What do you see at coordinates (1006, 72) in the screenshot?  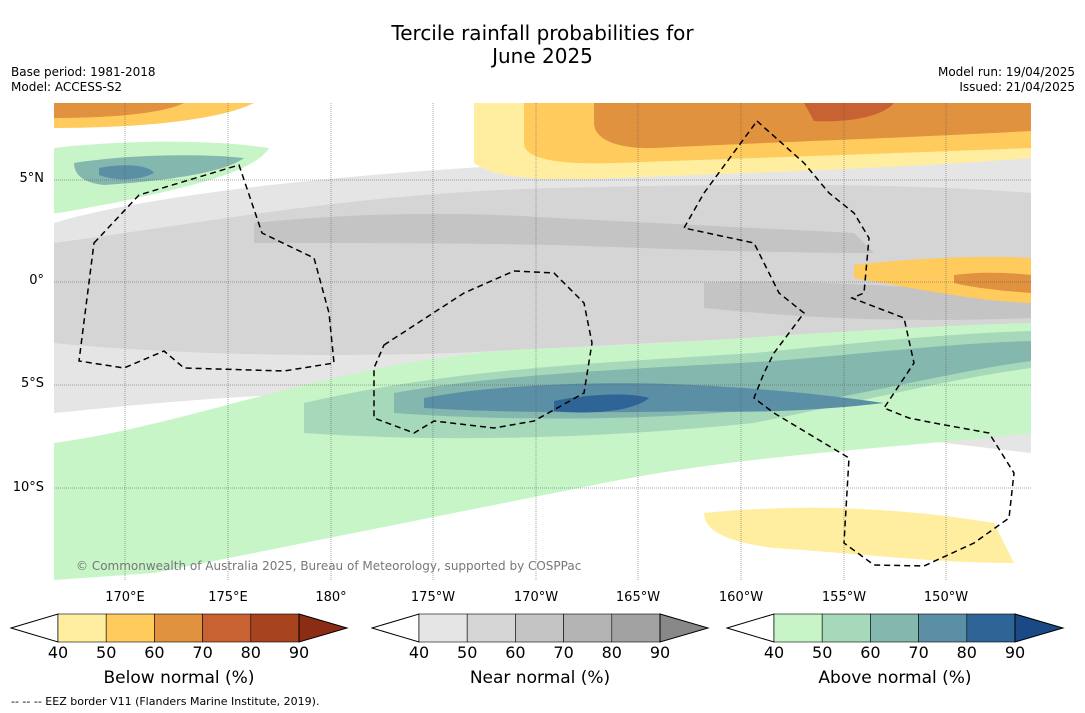 I see `model-run: Model run: 19/04/2025` at bounding box center [1006, 72].